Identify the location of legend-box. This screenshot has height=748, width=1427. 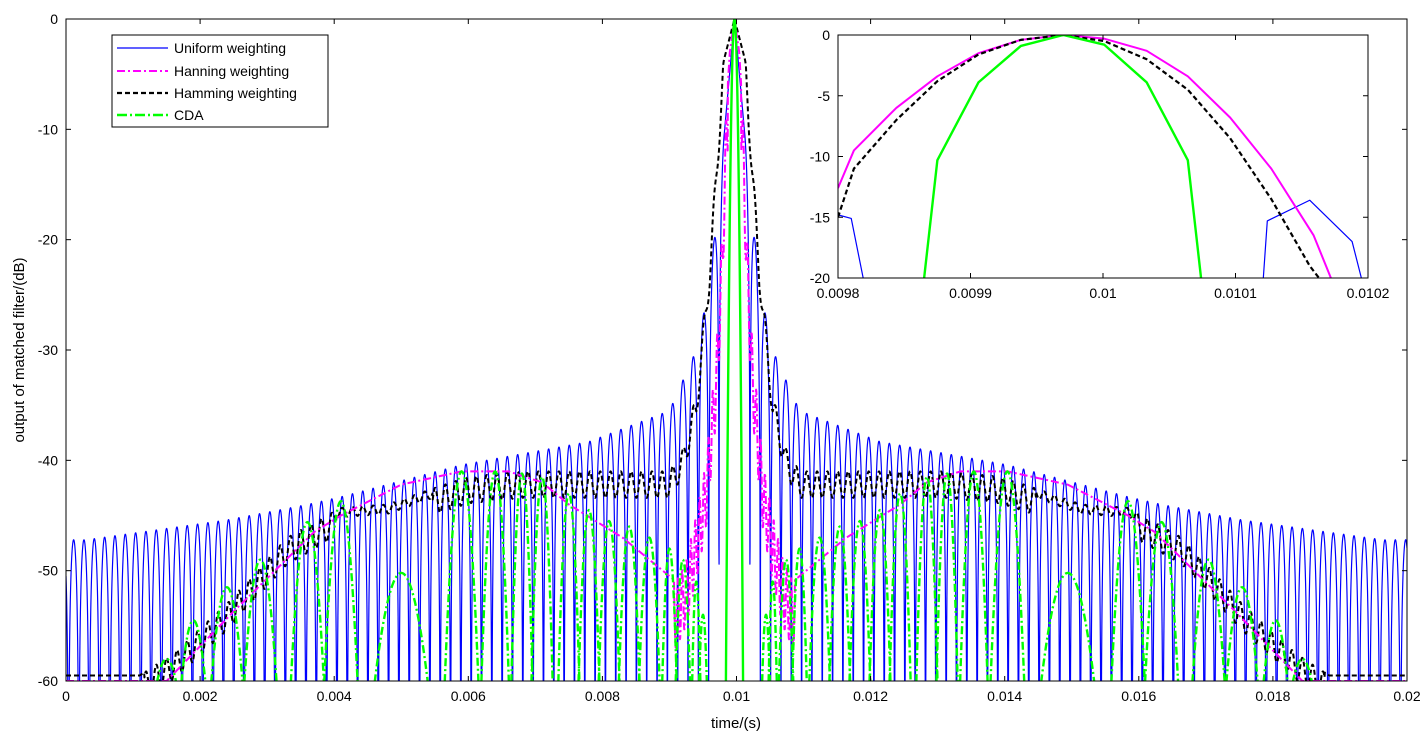
(220, 81).